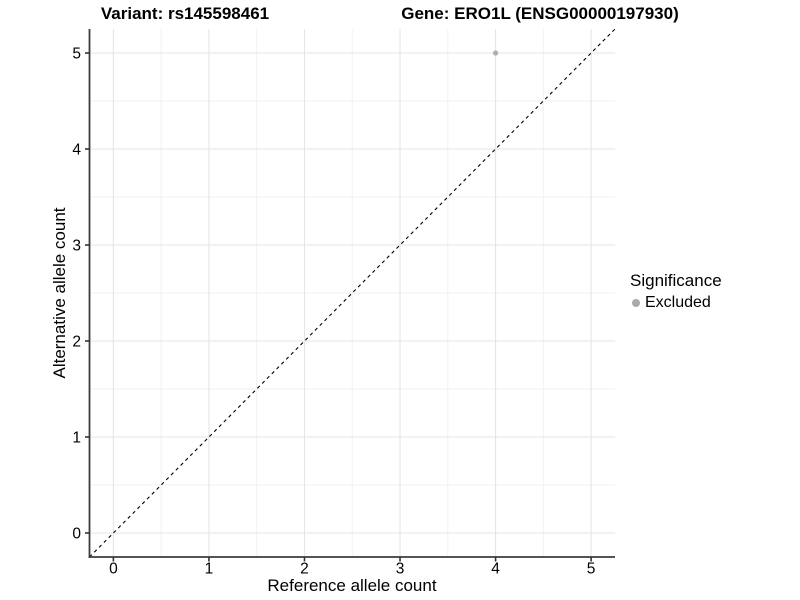 This screenshot has width=800, height=600. What do you see at coordinates (185, 13) in the screenshot?
I see `variant-title: Variant: rs145598461` at bounding box center [185, 13].